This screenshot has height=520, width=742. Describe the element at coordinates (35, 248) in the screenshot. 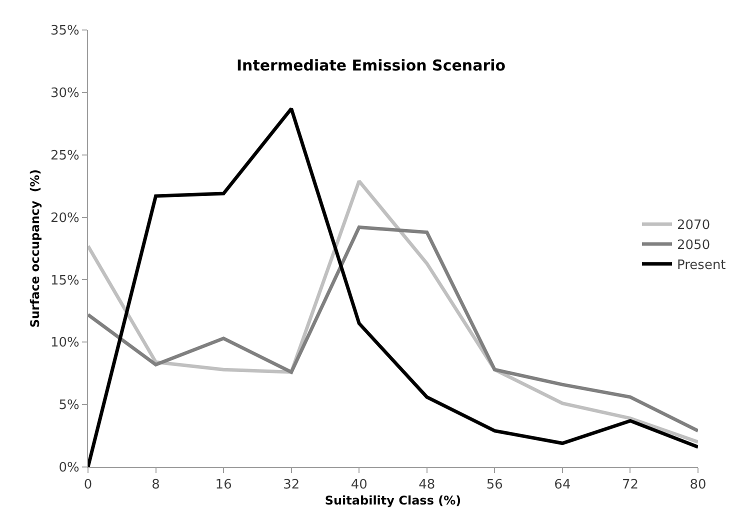

I see `y-axis-title: Surface occupancy (%)` at that location.